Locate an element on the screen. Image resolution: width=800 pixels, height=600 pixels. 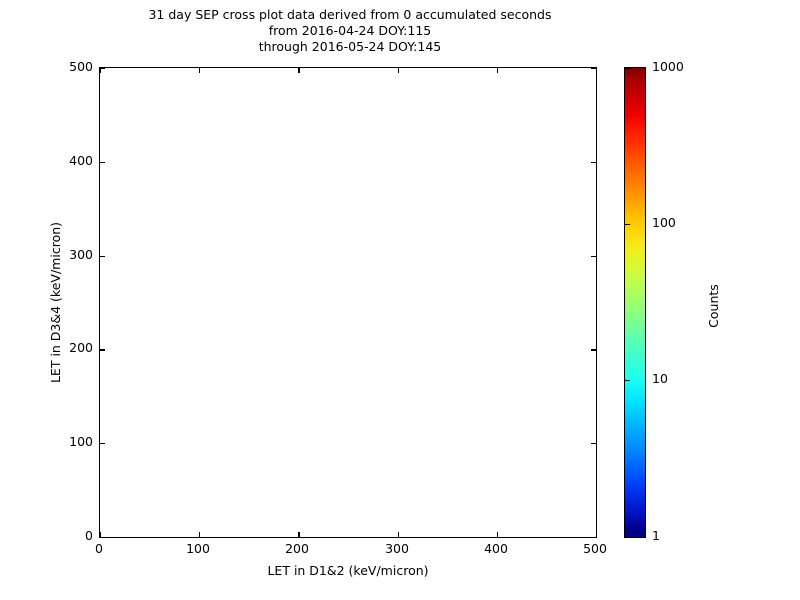
colorbar is located at coordinates (635, 303).